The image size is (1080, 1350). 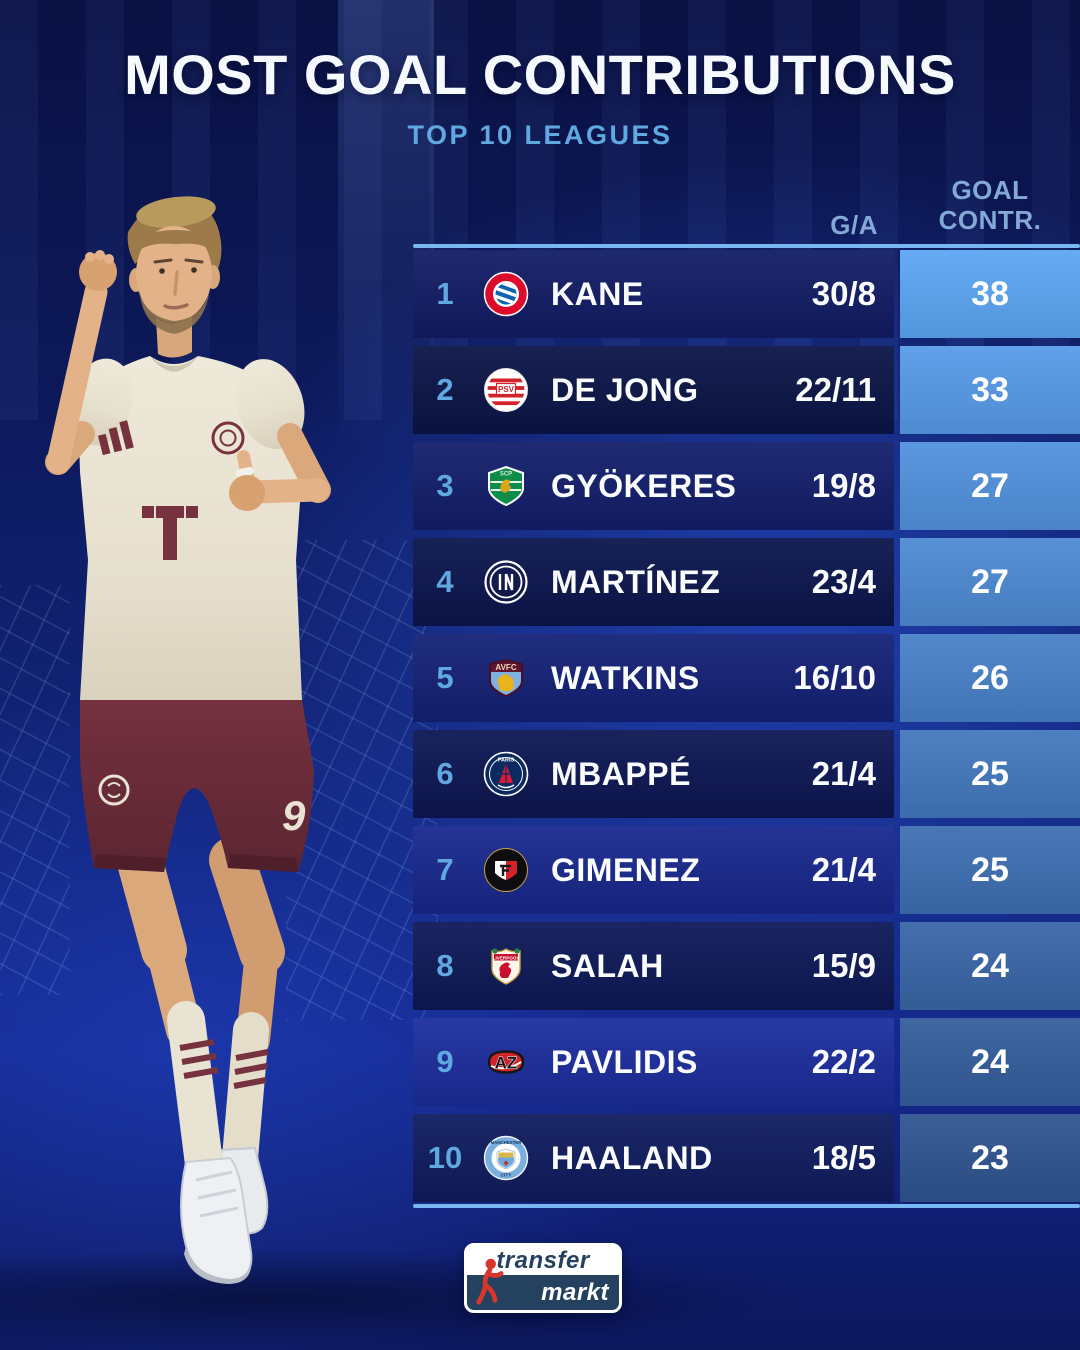 I want to click on table-row-main: 10 MANCHESTER CITY HAALAND 18/5, so click(x=653, y=1158).